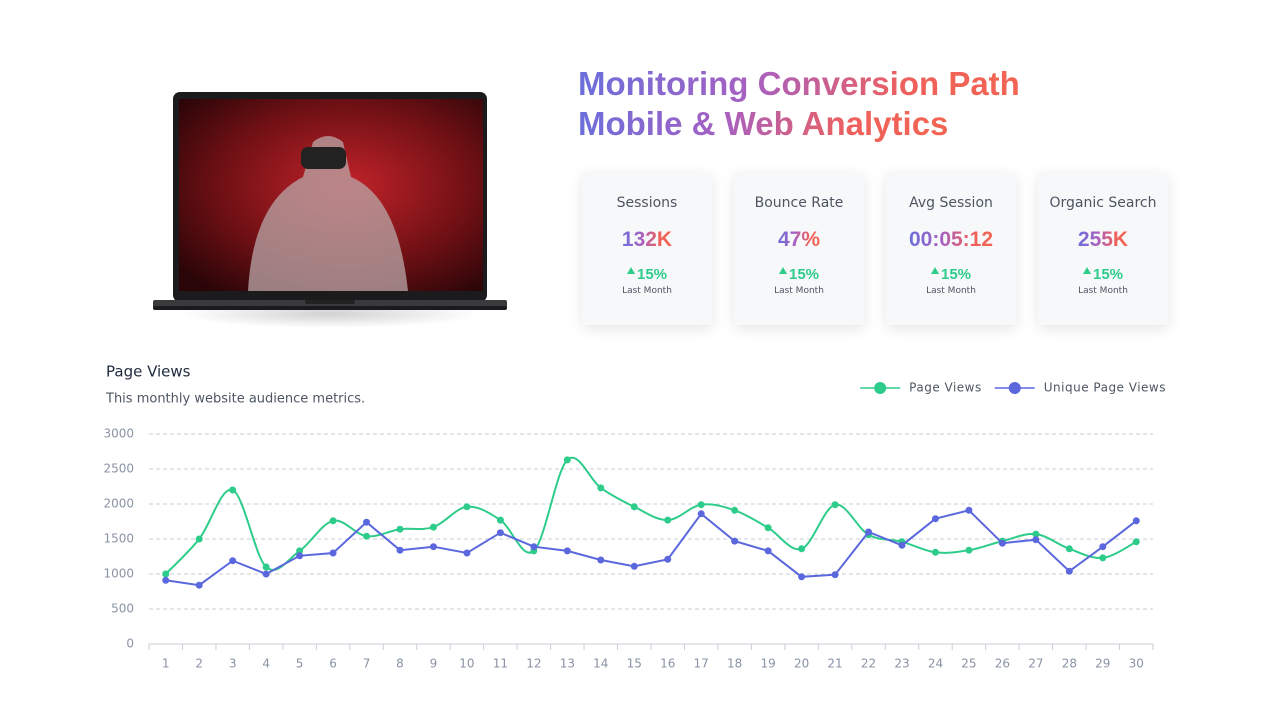 The width and height of the screenshot is (1280, 720). What do you see at coordinates (1102, 664) in the screenshot?
I see `x-tick-label: 29` at bounding box center [1102, 664].